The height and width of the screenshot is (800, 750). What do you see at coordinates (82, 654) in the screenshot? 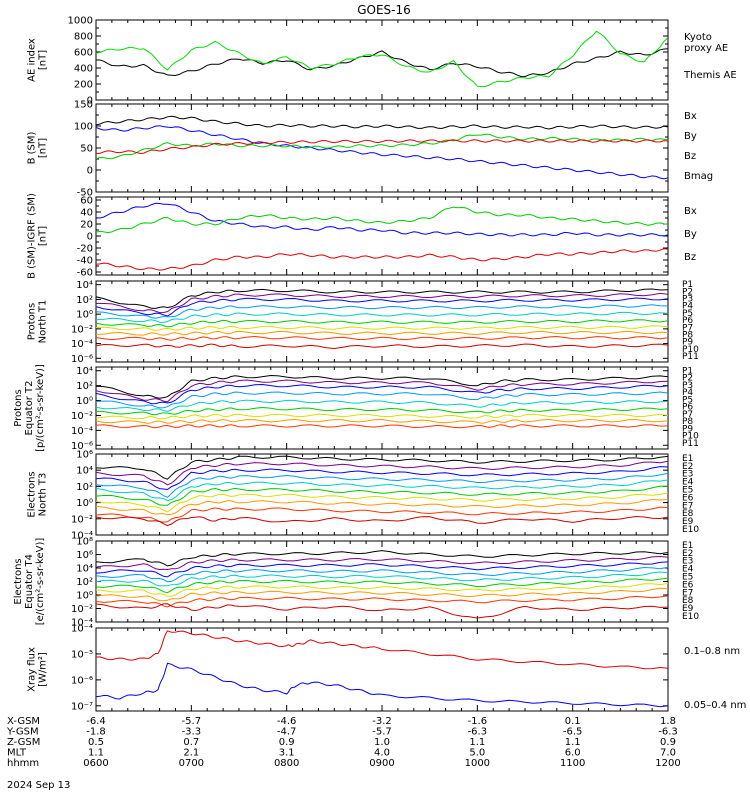
I see `y-tick-label: 10⁻⁵` at bounding box center [82, 654].